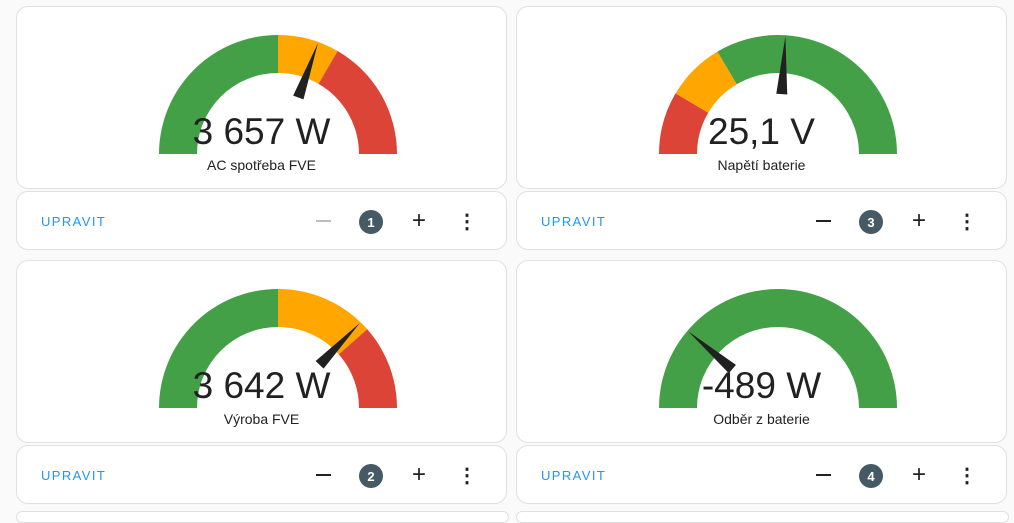  What do you see at coordinates (871, 476) in the screenshot?
I see `position-badge: 4` at bounding box center [871, 476].